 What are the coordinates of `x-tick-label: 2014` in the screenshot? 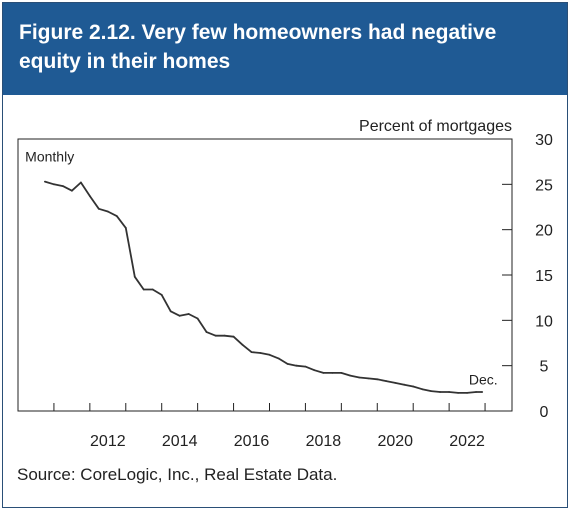 It's located at (180, 441).